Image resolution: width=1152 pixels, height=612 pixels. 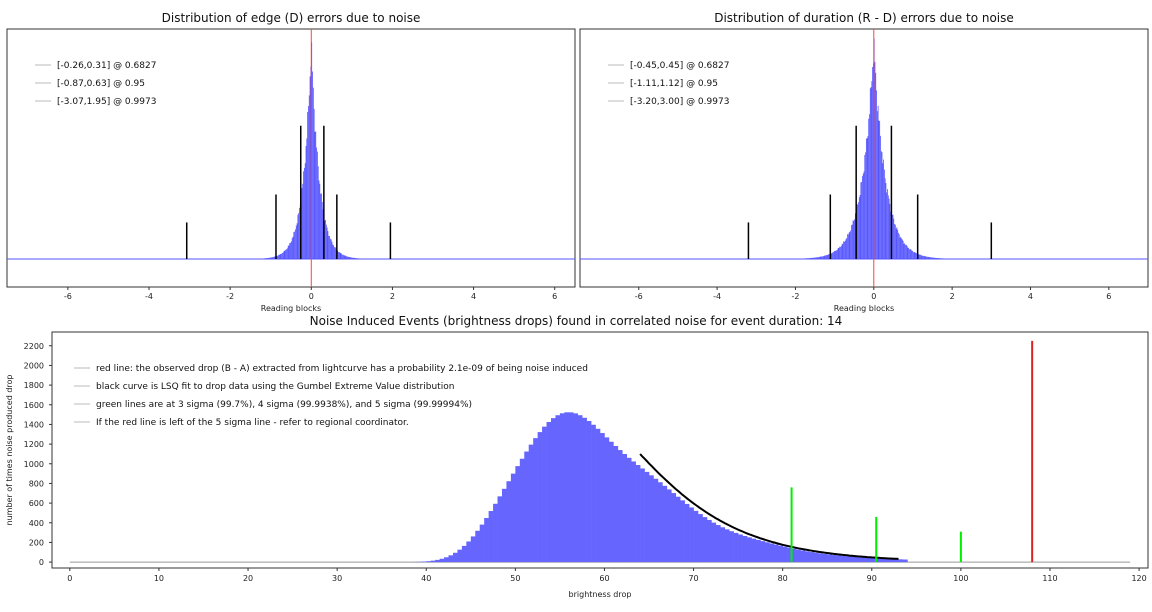 What do you see at coordinates (34, 424) in the screenshot?
I see `y-tick-label: 1400` at bounding box center [34, 424].